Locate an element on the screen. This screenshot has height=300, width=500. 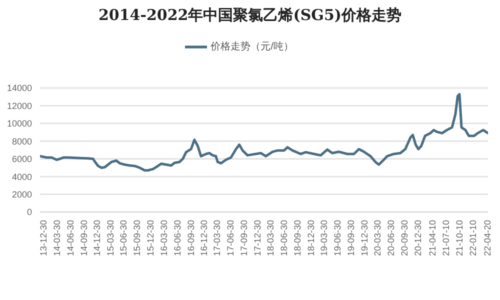
x-tick-label: 16-06-30 is located at coordinates (177, 238).